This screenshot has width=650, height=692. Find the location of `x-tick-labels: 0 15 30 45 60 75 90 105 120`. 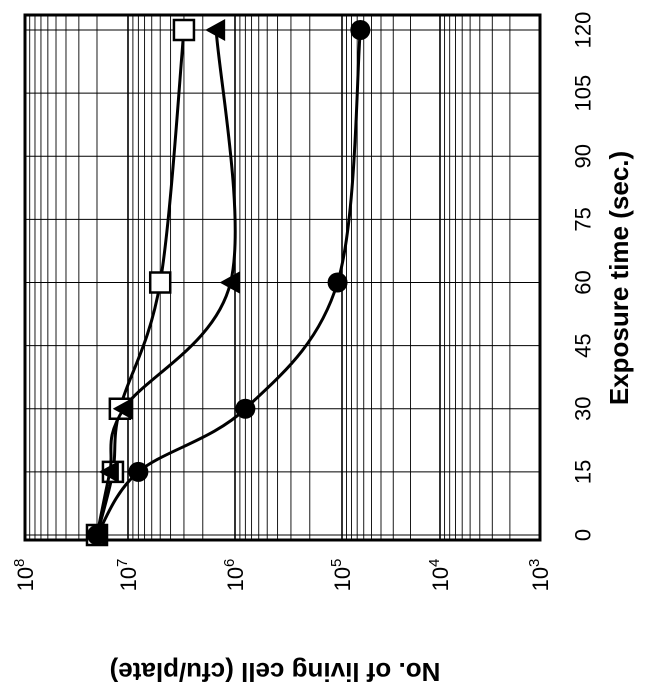

x-tick-labels: 0 15 30 45 60 75 90 105 120 is located at coordinates (583, 276).